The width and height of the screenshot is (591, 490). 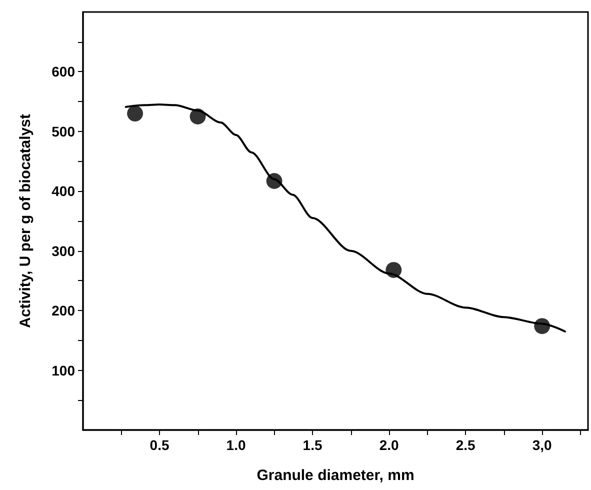 I want to click on y-axis-title: Activity, U per g of biocatalyst, so click(x=25, y=221).